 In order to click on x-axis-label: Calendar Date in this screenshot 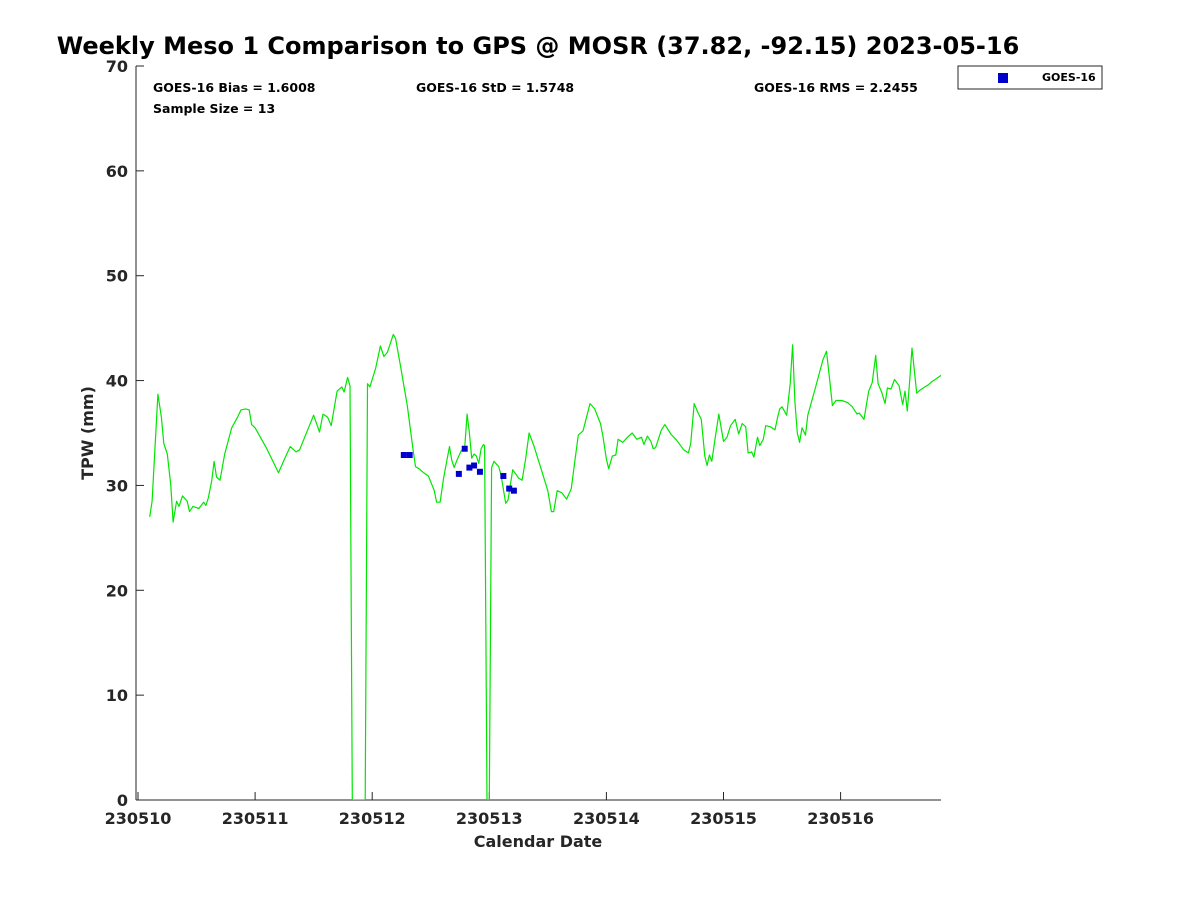, I will do `click(538, 841)`.